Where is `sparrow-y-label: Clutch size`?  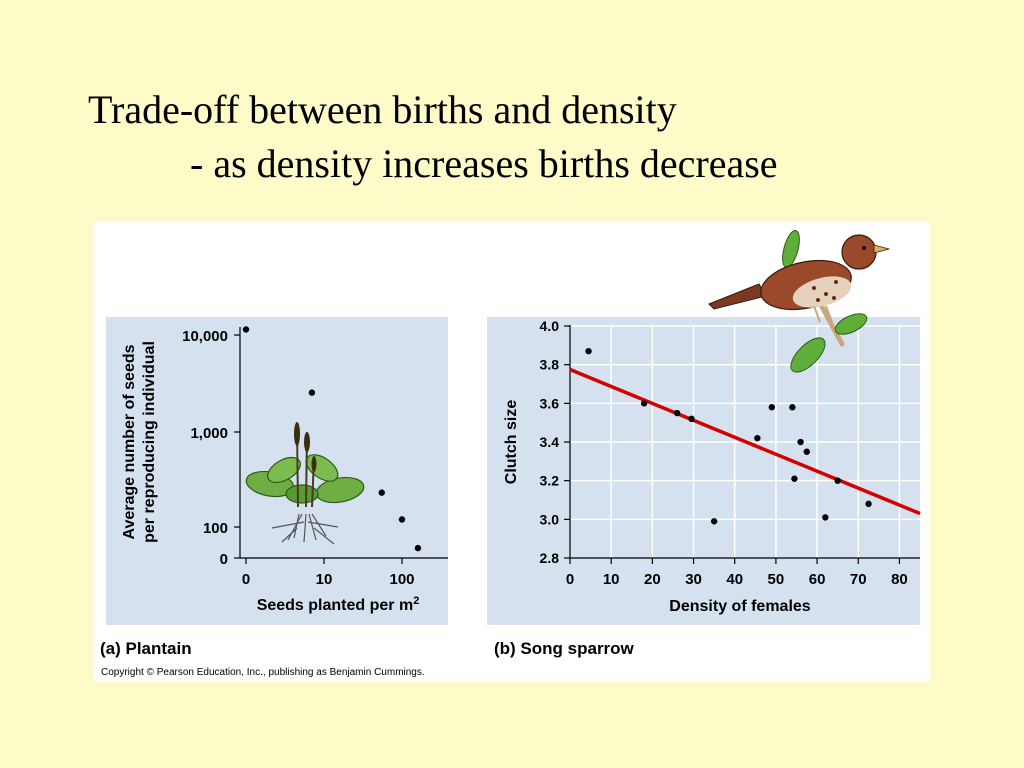
sparrow-y-label: Clutch size is located at coordinates (511, 442).